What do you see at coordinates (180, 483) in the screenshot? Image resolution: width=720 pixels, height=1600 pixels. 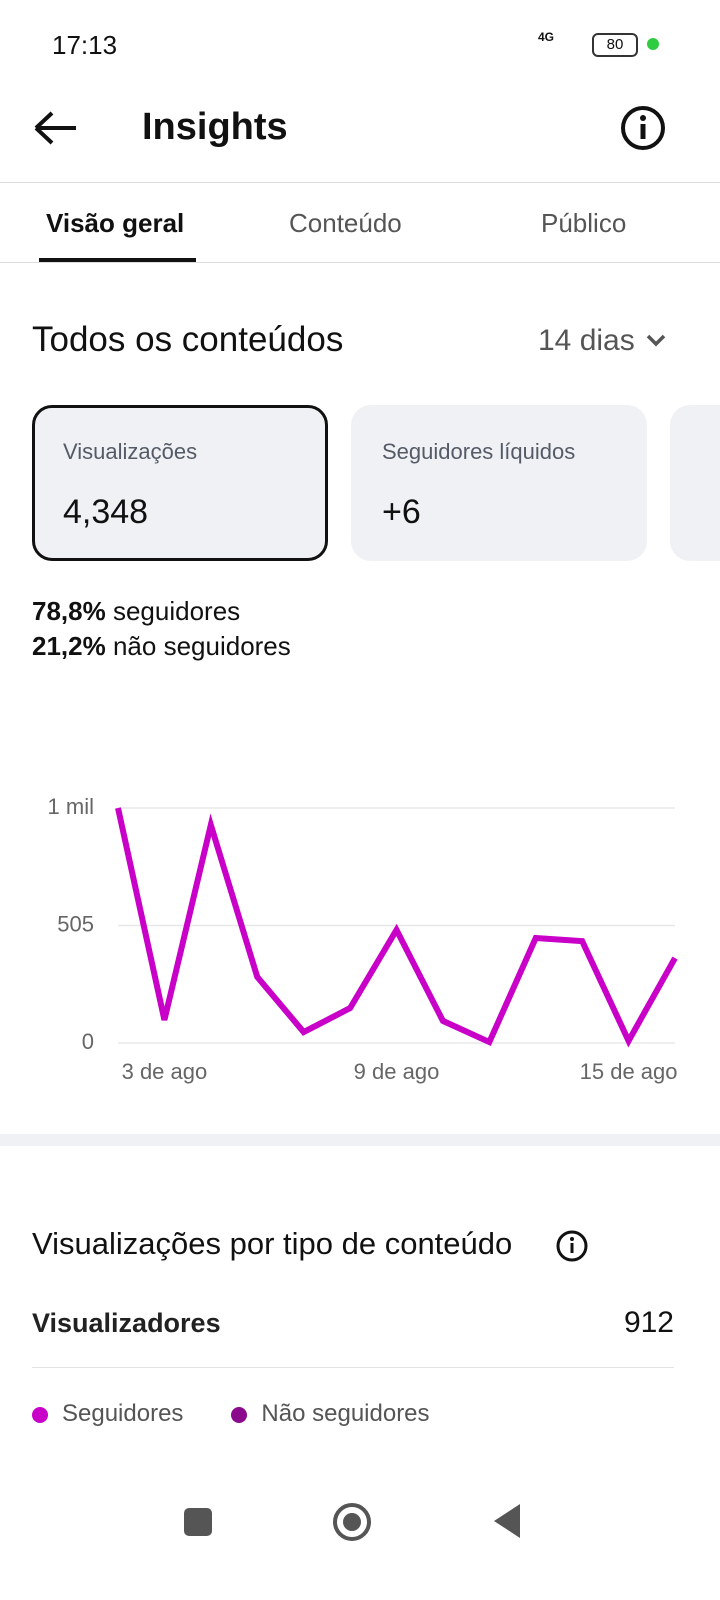 I see `metric-card: Visualizações 4,348` at bounding box center [180, 483].